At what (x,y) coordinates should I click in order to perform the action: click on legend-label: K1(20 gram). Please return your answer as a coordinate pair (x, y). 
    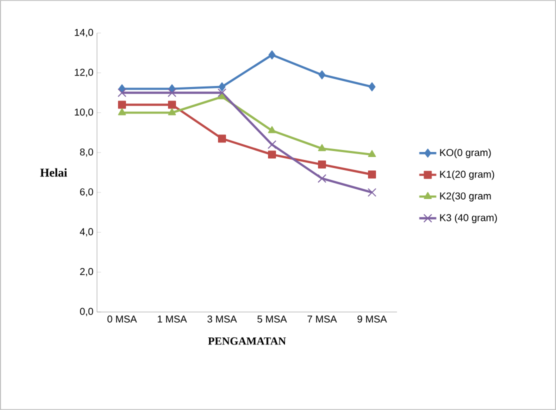
    Looking at the image, I should click on (467, 175).